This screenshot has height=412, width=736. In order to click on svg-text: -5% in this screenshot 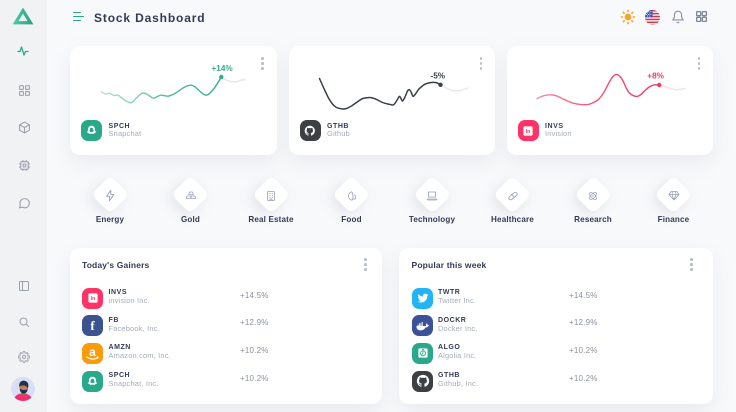, I will do `click(437, 76)`.